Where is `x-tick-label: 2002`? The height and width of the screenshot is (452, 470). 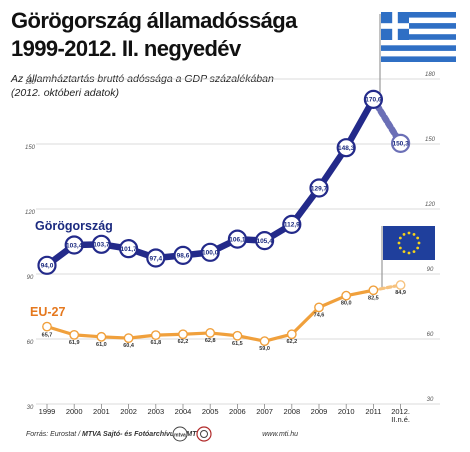
x-tick-label: 2002 is located at coordinates (128, 411).